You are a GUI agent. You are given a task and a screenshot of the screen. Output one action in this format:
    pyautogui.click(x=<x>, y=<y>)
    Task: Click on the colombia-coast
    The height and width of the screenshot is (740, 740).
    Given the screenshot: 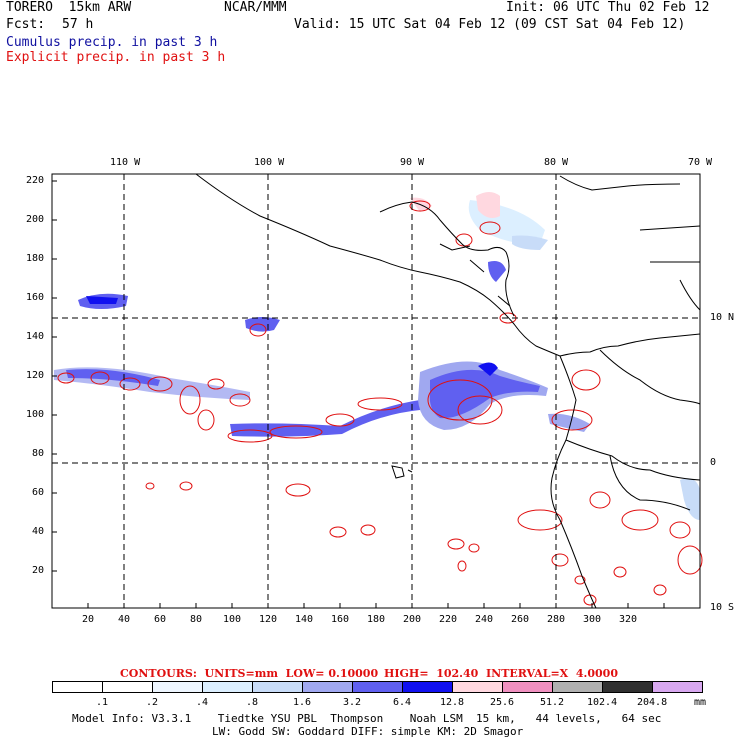 What is the action you would take?
    pyautogui.click(x=630, y=345)
    